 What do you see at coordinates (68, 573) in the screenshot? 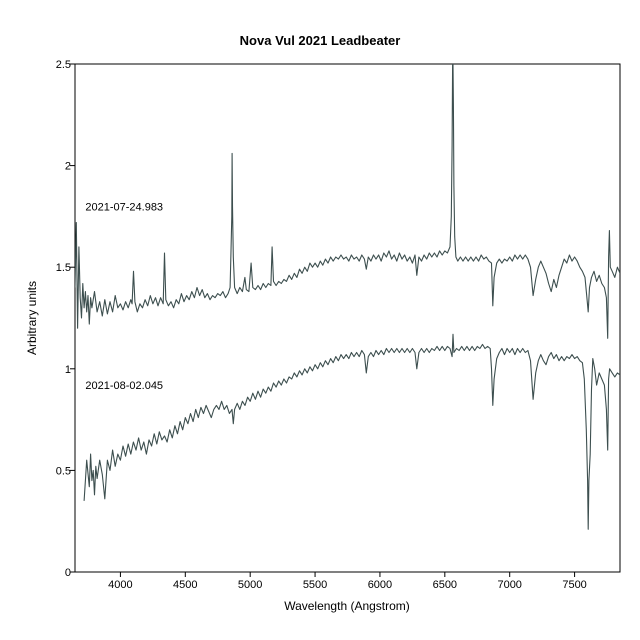
I see `y-tick-label: 0` at bounding box center [68, 573].